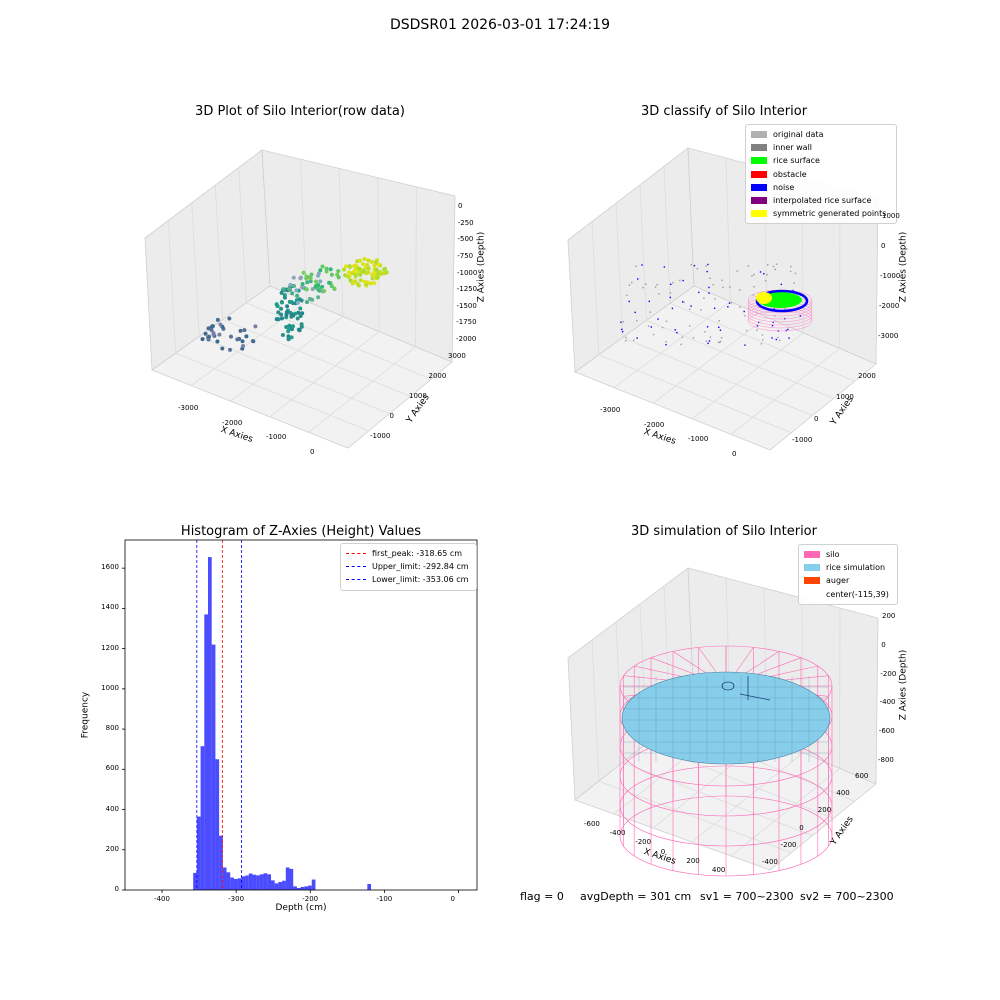 Image resolution: width=1000 pixels, height=1000 pixels. I want to click on classify-legend-item: interpolated rice surface, so click(821, 200).